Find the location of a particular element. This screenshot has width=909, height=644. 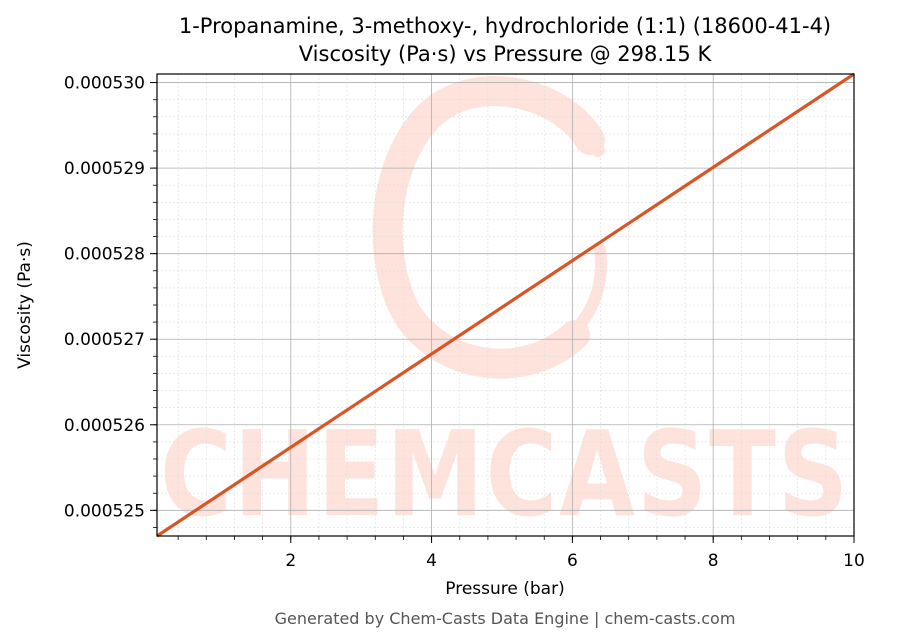

x-tick-label: 6 is located at coordinates (572, 561).